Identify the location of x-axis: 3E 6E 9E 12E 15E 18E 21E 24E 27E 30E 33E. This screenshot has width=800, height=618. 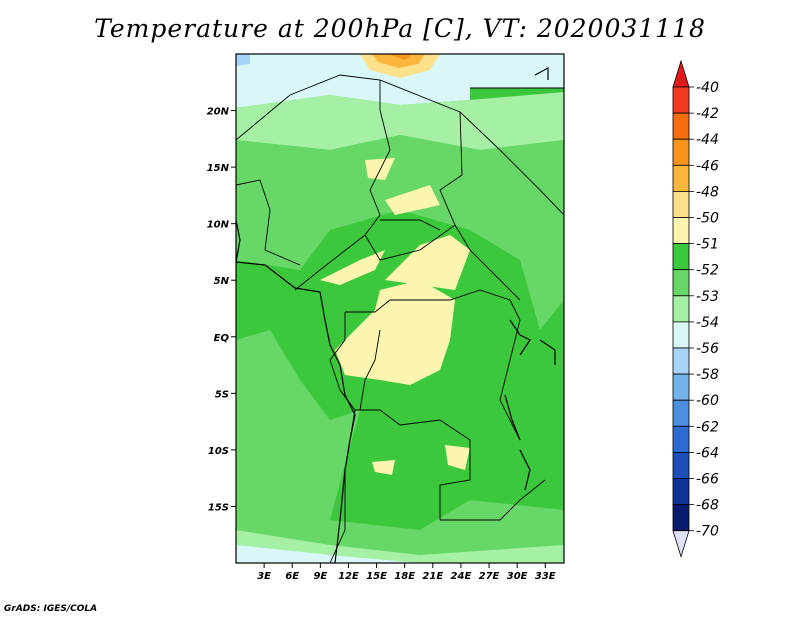
(406, 572).